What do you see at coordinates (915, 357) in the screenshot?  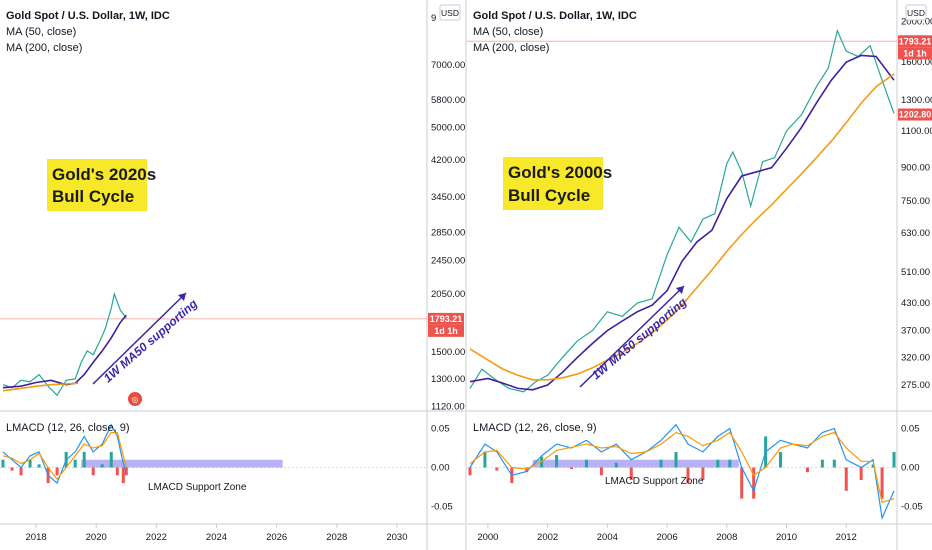 I see `price-tick-label: 320.00` at bounding box center [915, 357].